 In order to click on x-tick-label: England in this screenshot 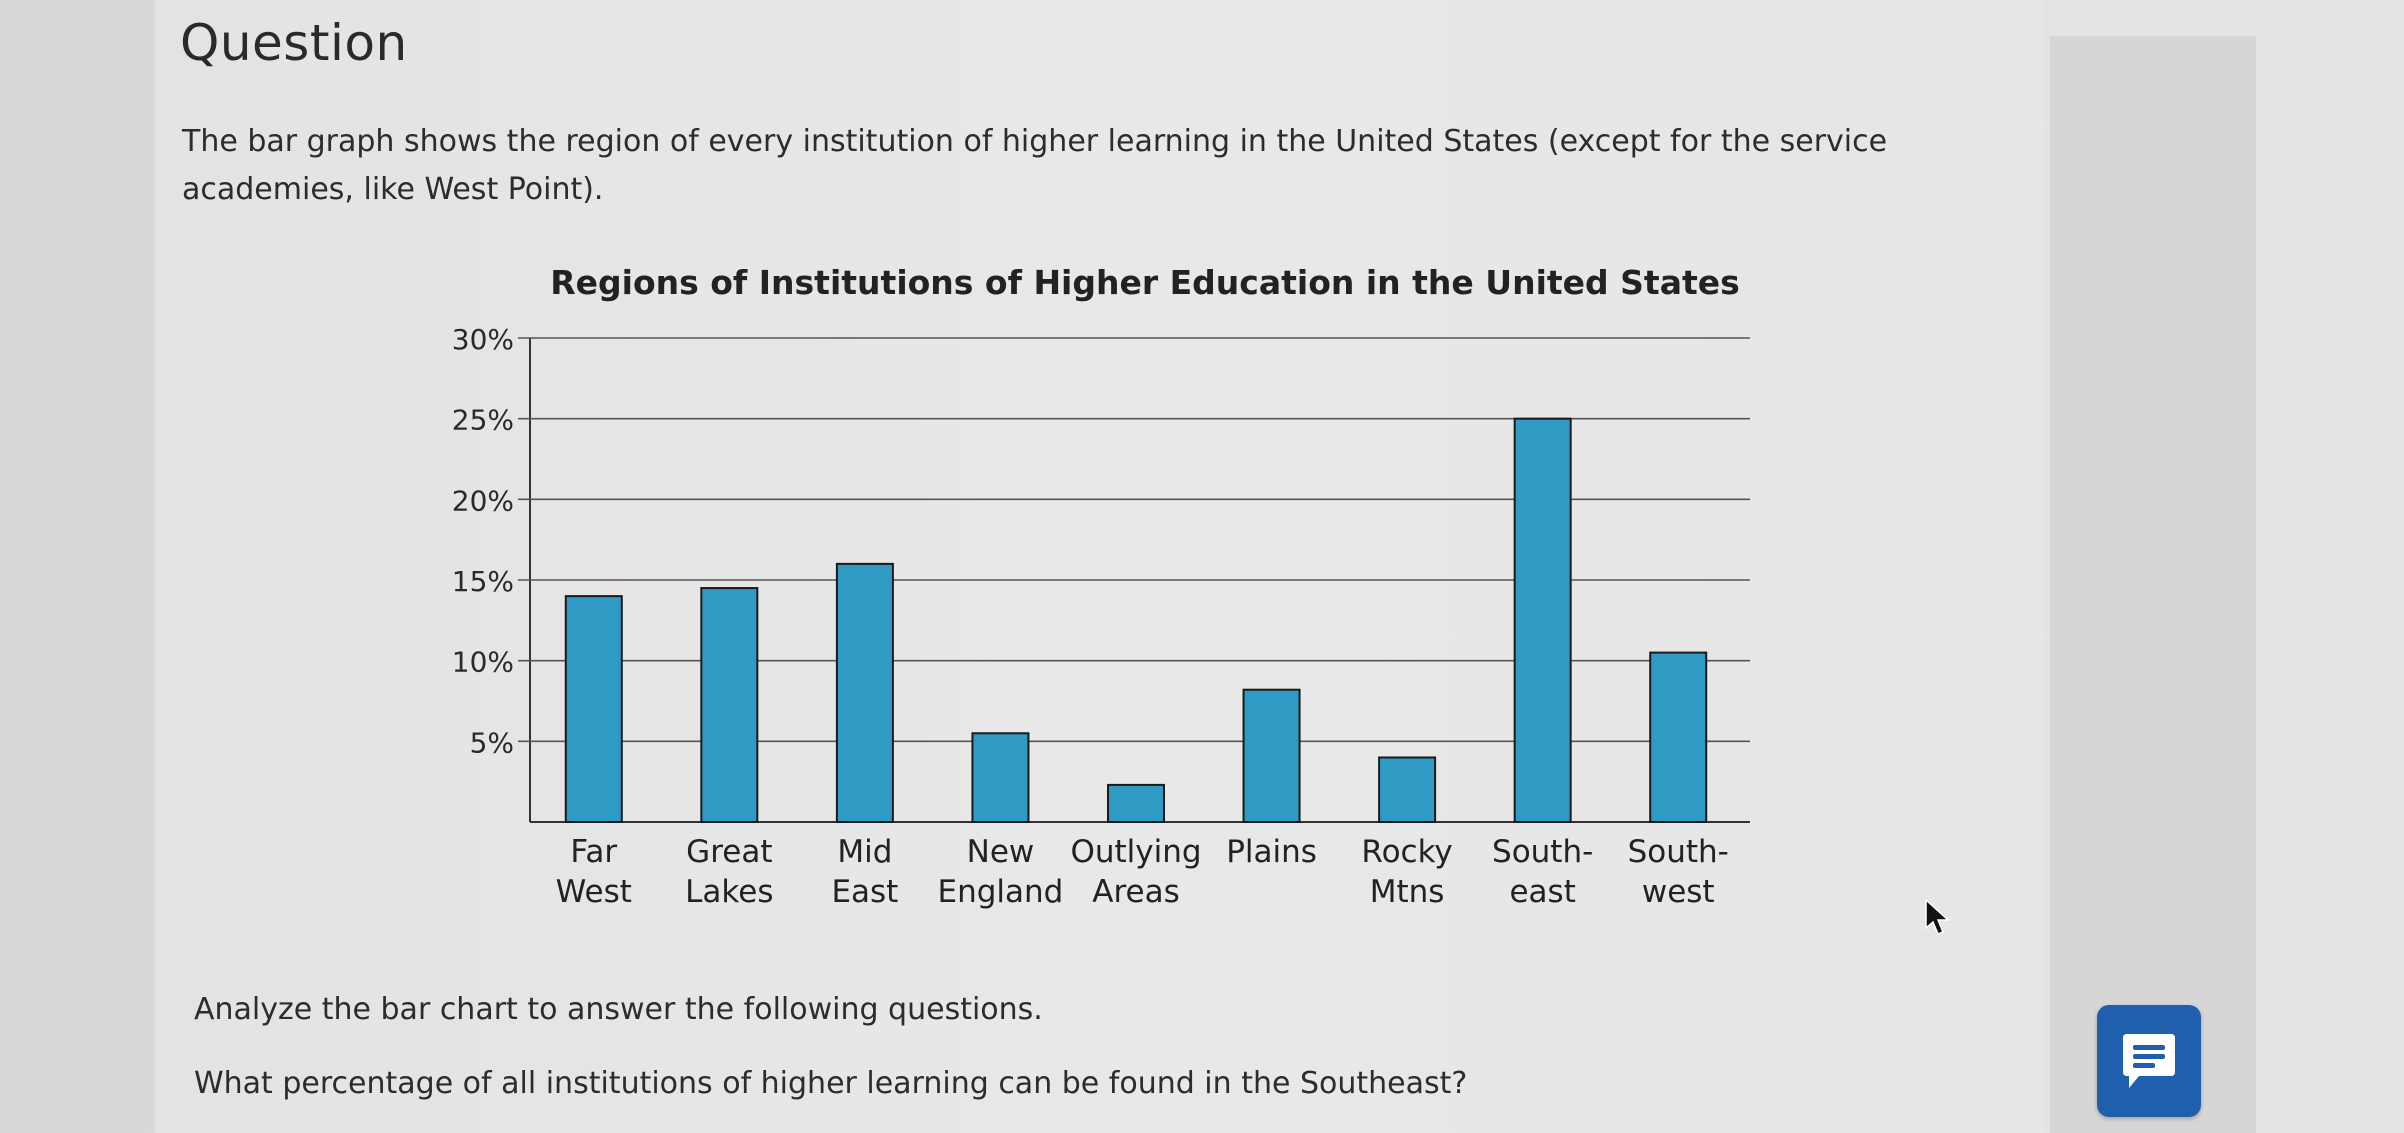, I will do `click(1001, 892)`.